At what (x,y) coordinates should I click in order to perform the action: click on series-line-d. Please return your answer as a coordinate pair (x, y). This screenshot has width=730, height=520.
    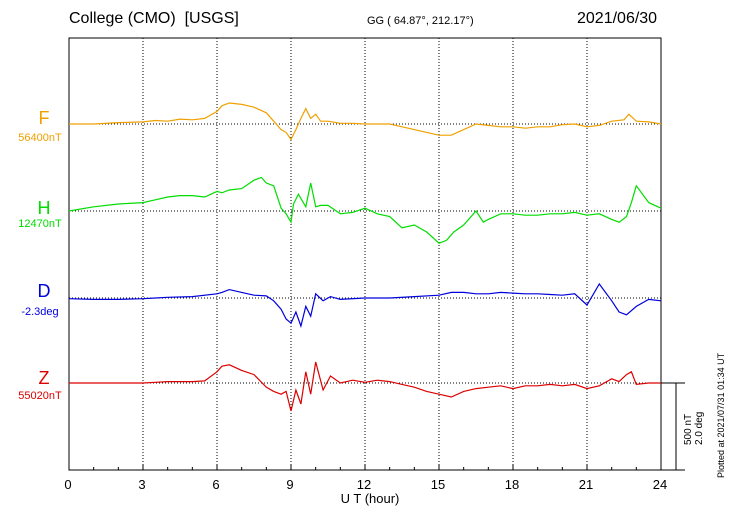
    Looking at the image, I should click on (365, 305).